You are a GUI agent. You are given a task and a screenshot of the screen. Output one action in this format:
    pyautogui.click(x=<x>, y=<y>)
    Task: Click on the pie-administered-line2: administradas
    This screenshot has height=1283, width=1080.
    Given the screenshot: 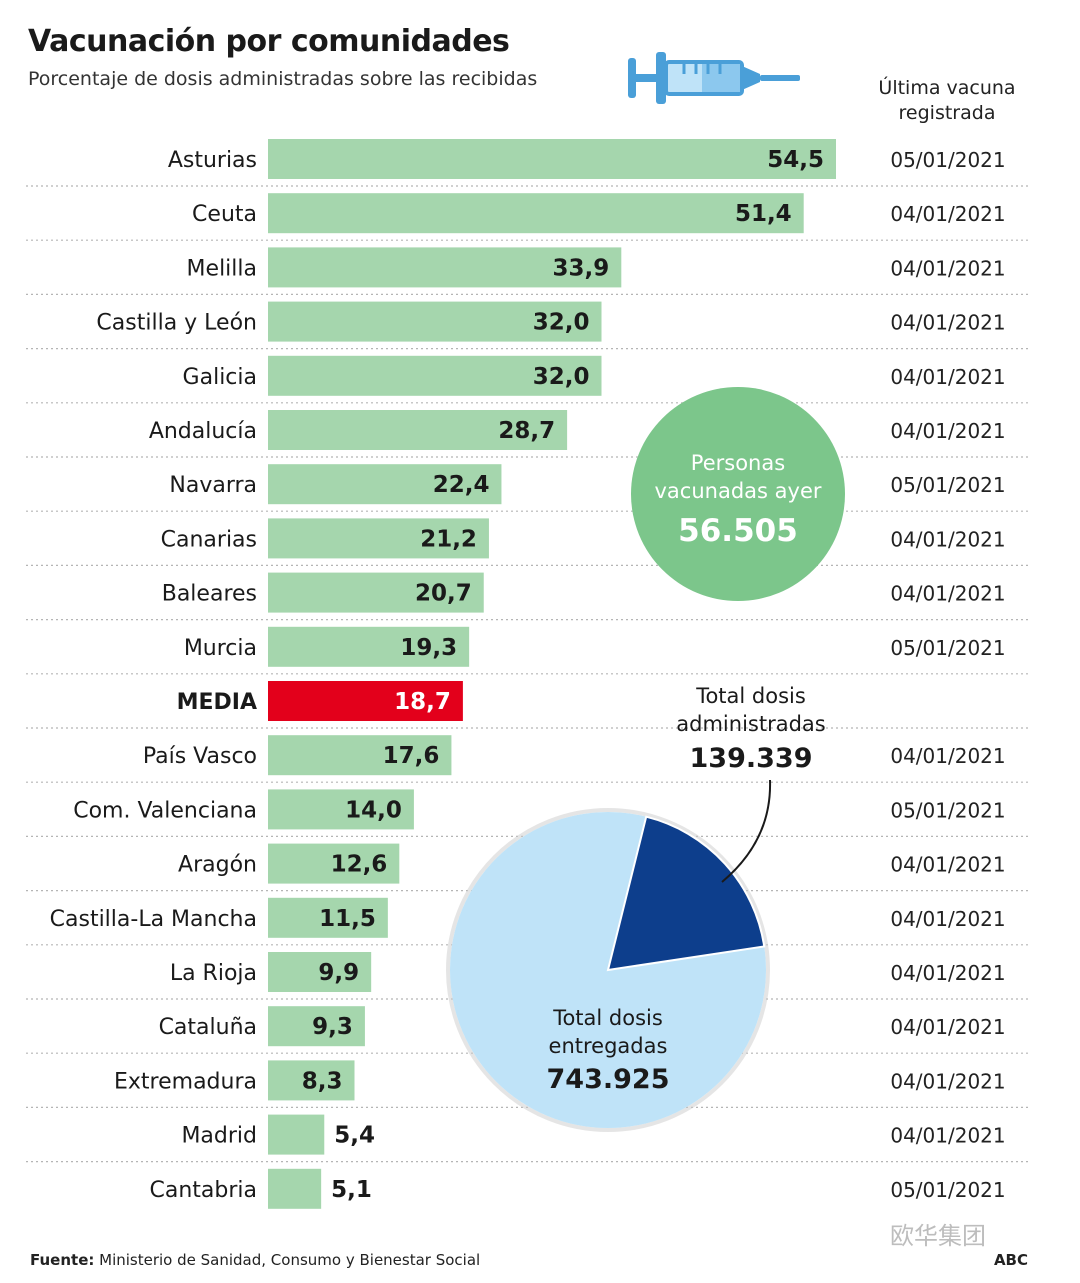 What is the action you would take?
    pyautogui.click(x=750, y=724)
    